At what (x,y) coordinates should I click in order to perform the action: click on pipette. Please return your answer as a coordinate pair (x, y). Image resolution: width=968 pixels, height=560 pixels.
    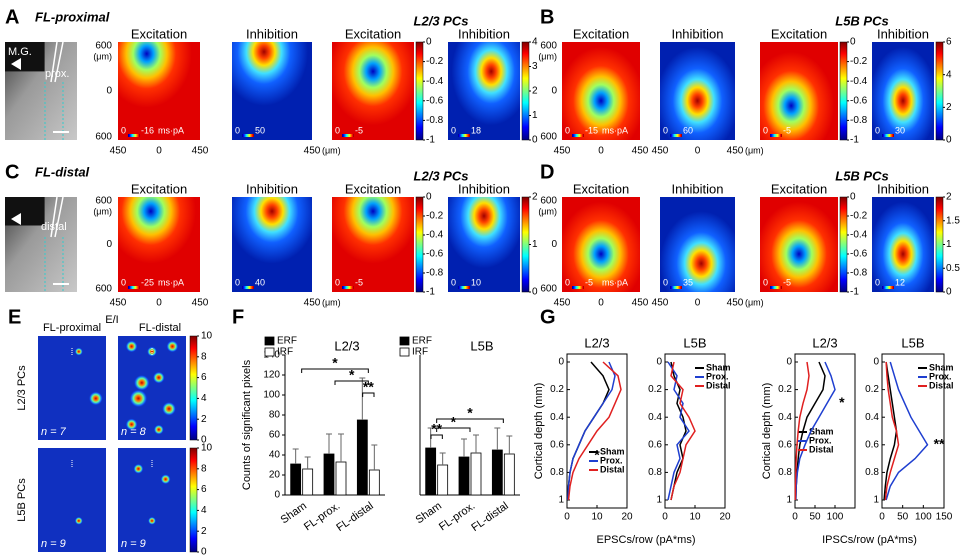
    Looking at the image, I should click on (57, 62).